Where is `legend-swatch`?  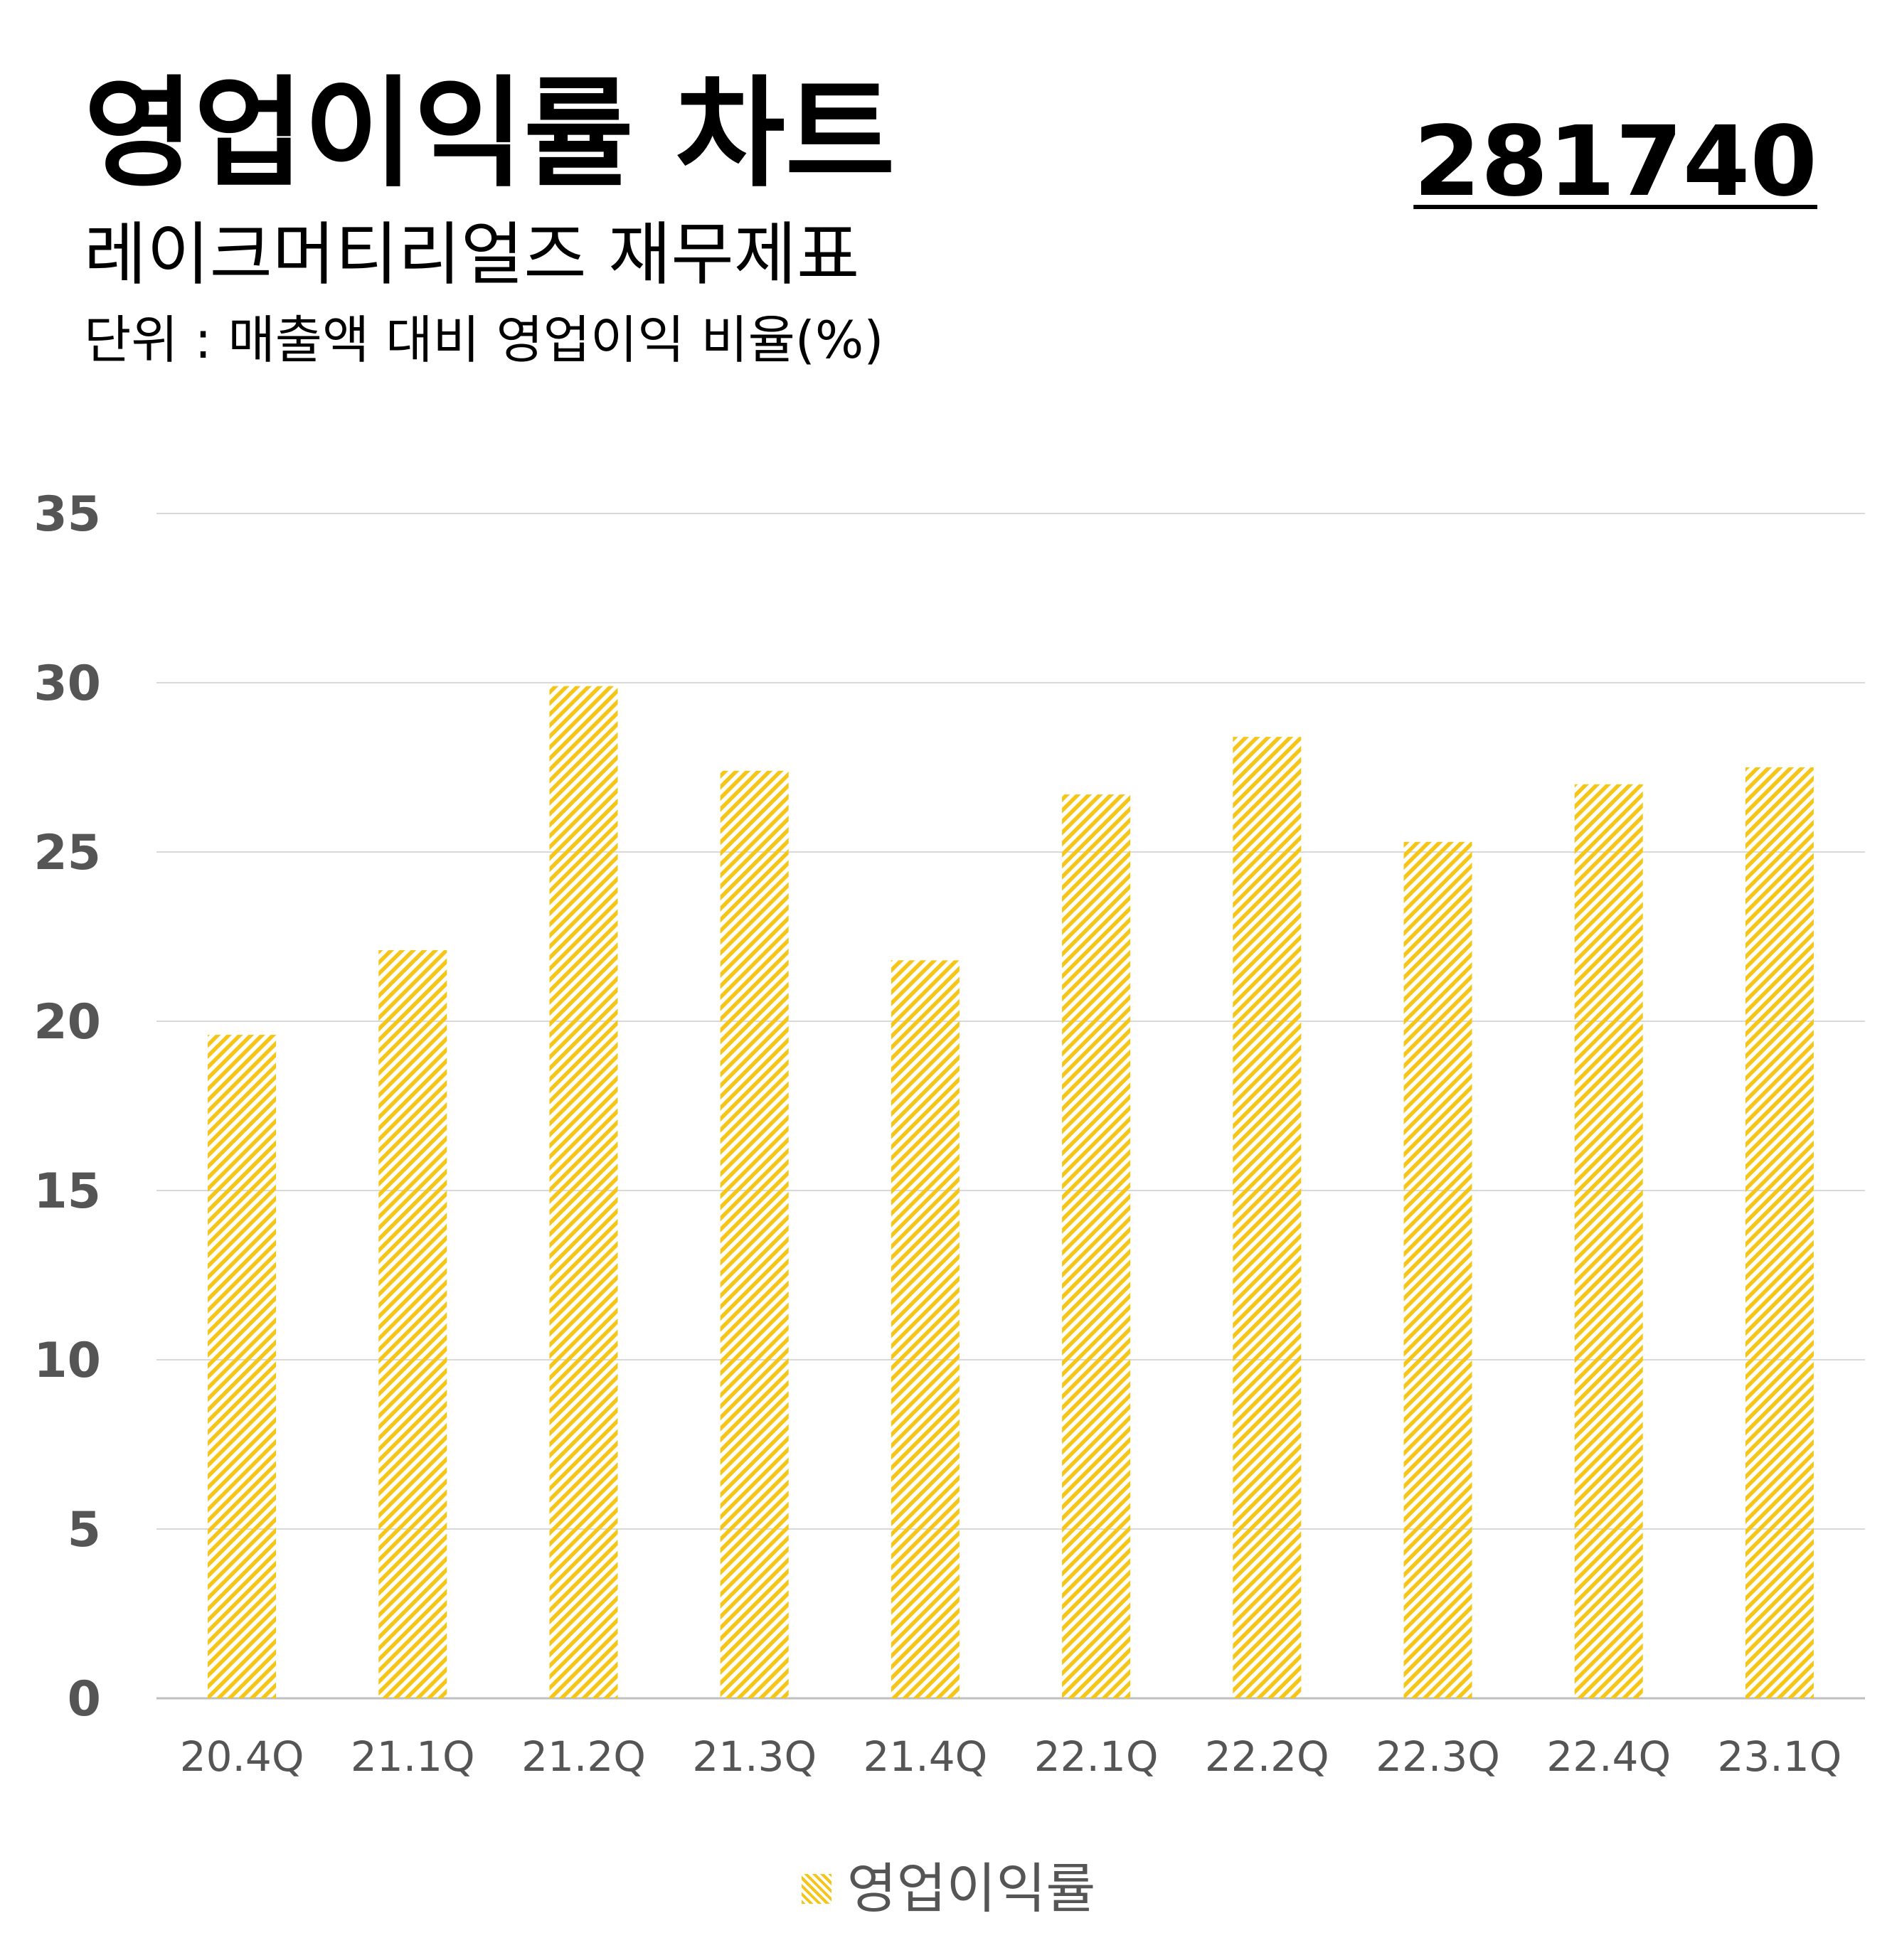 legend-swatch is located at coordinates (816, 1889).